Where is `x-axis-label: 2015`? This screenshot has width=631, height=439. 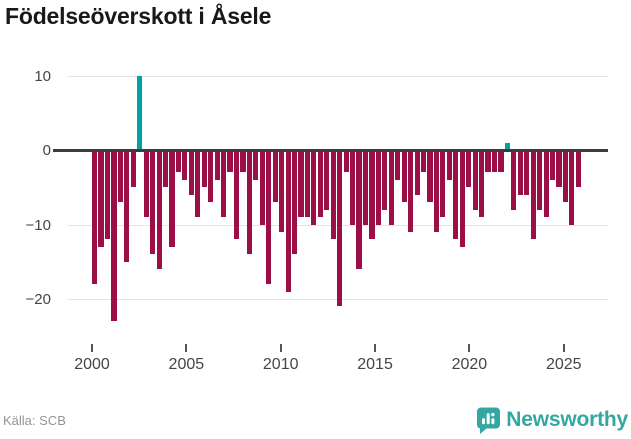 x-axis-label: 2015 is located at coordinates (375, 364).